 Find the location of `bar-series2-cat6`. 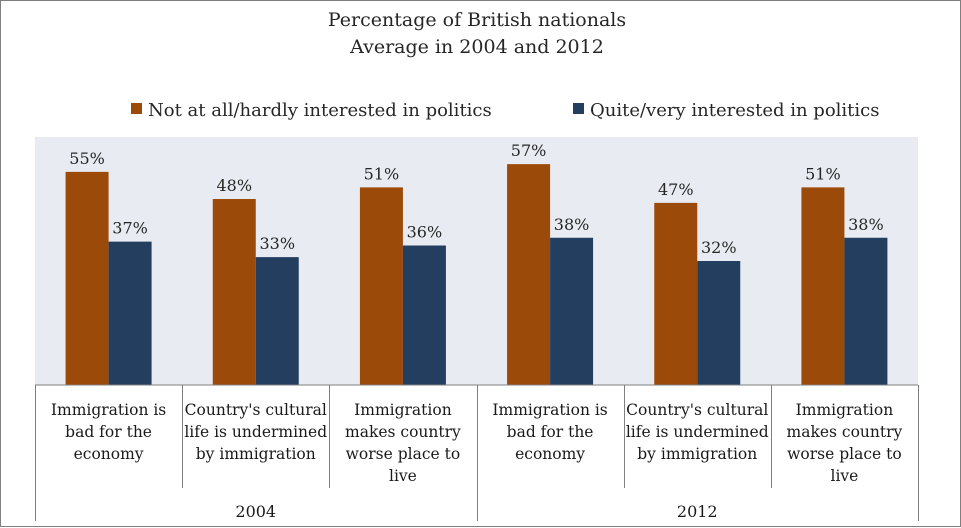

bar-series2-cat6 is located at coordinates (866, 311).